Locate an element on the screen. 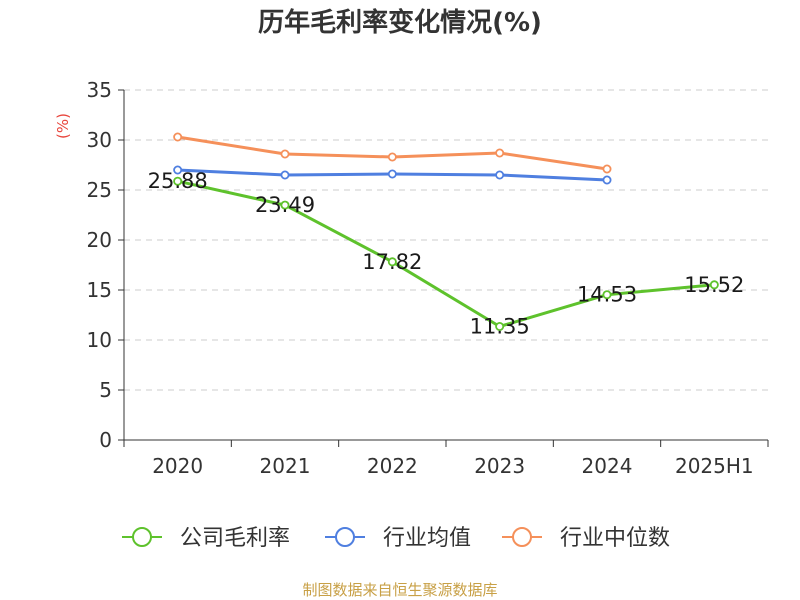 The image size is (800, 600). y-tick-label: 35 is located at coordinates (99, 90).